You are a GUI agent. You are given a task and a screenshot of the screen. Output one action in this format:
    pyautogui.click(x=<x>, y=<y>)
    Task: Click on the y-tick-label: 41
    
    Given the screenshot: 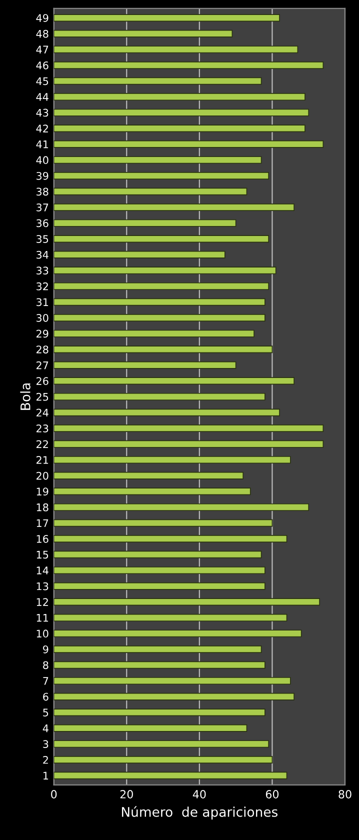 What is the action you would take?
    pyautogui.click(x=42, y=144)
    